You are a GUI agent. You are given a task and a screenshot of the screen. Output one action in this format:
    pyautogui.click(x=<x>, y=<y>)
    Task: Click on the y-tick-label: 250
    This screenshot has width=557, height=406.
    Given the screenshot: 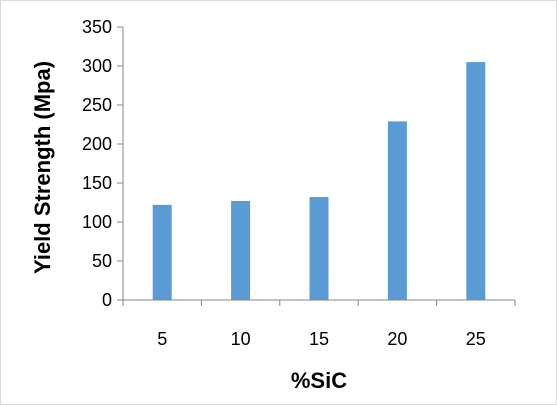 What is the action you would take?
    pyautogui.click(x=97, y=105)
    